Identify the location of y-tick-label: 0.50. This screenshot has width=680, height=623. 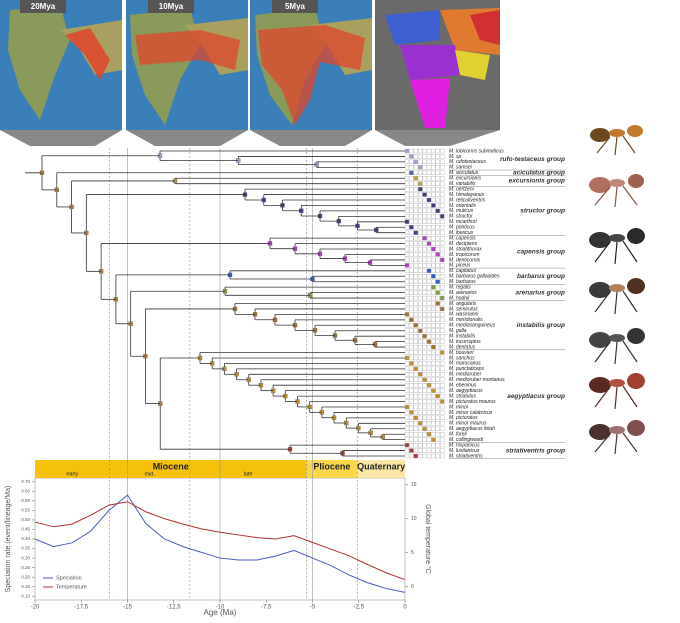
(25, 519).